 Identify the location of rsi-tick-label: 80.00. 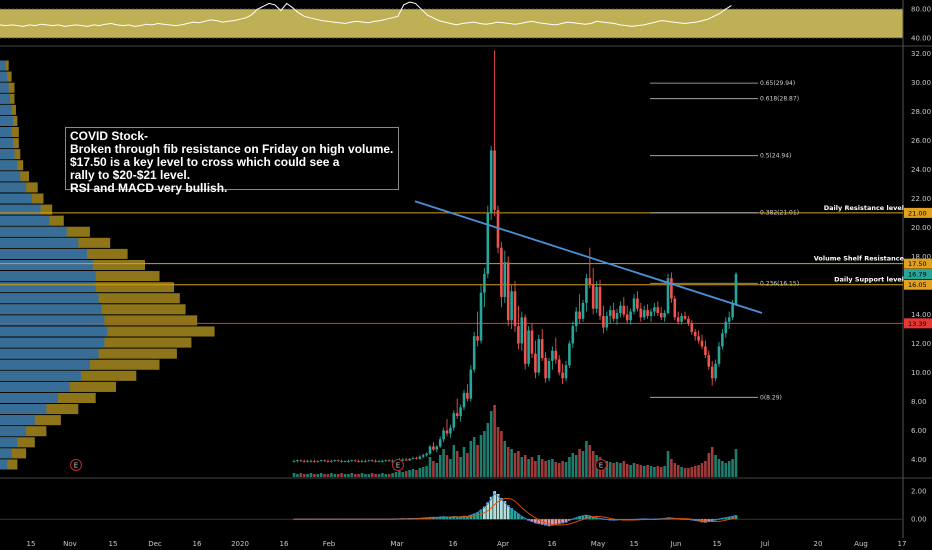
(921, 10).